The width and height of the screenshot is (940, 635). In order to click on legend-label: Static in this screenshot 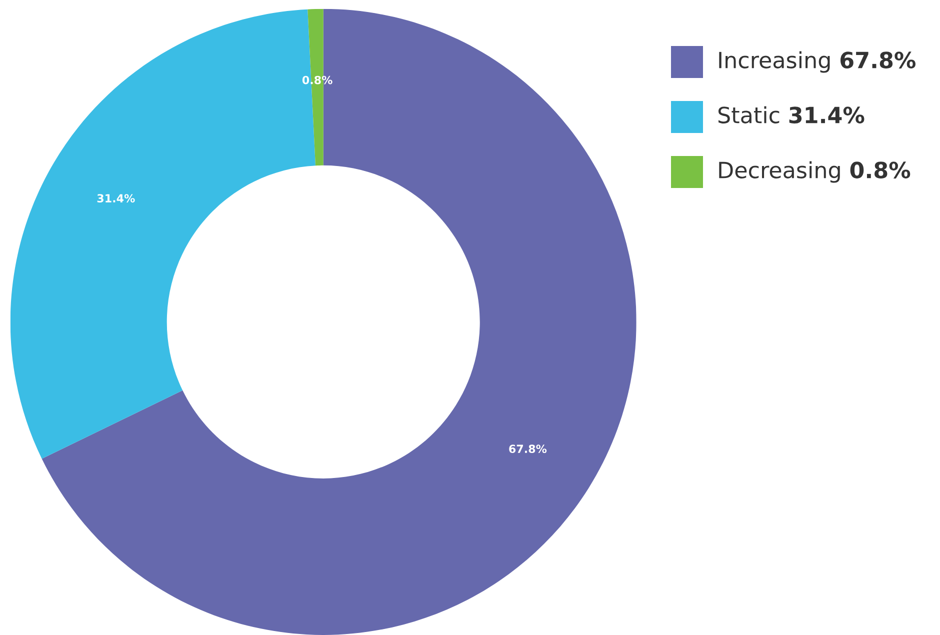, I will do `click(749, 115)`.